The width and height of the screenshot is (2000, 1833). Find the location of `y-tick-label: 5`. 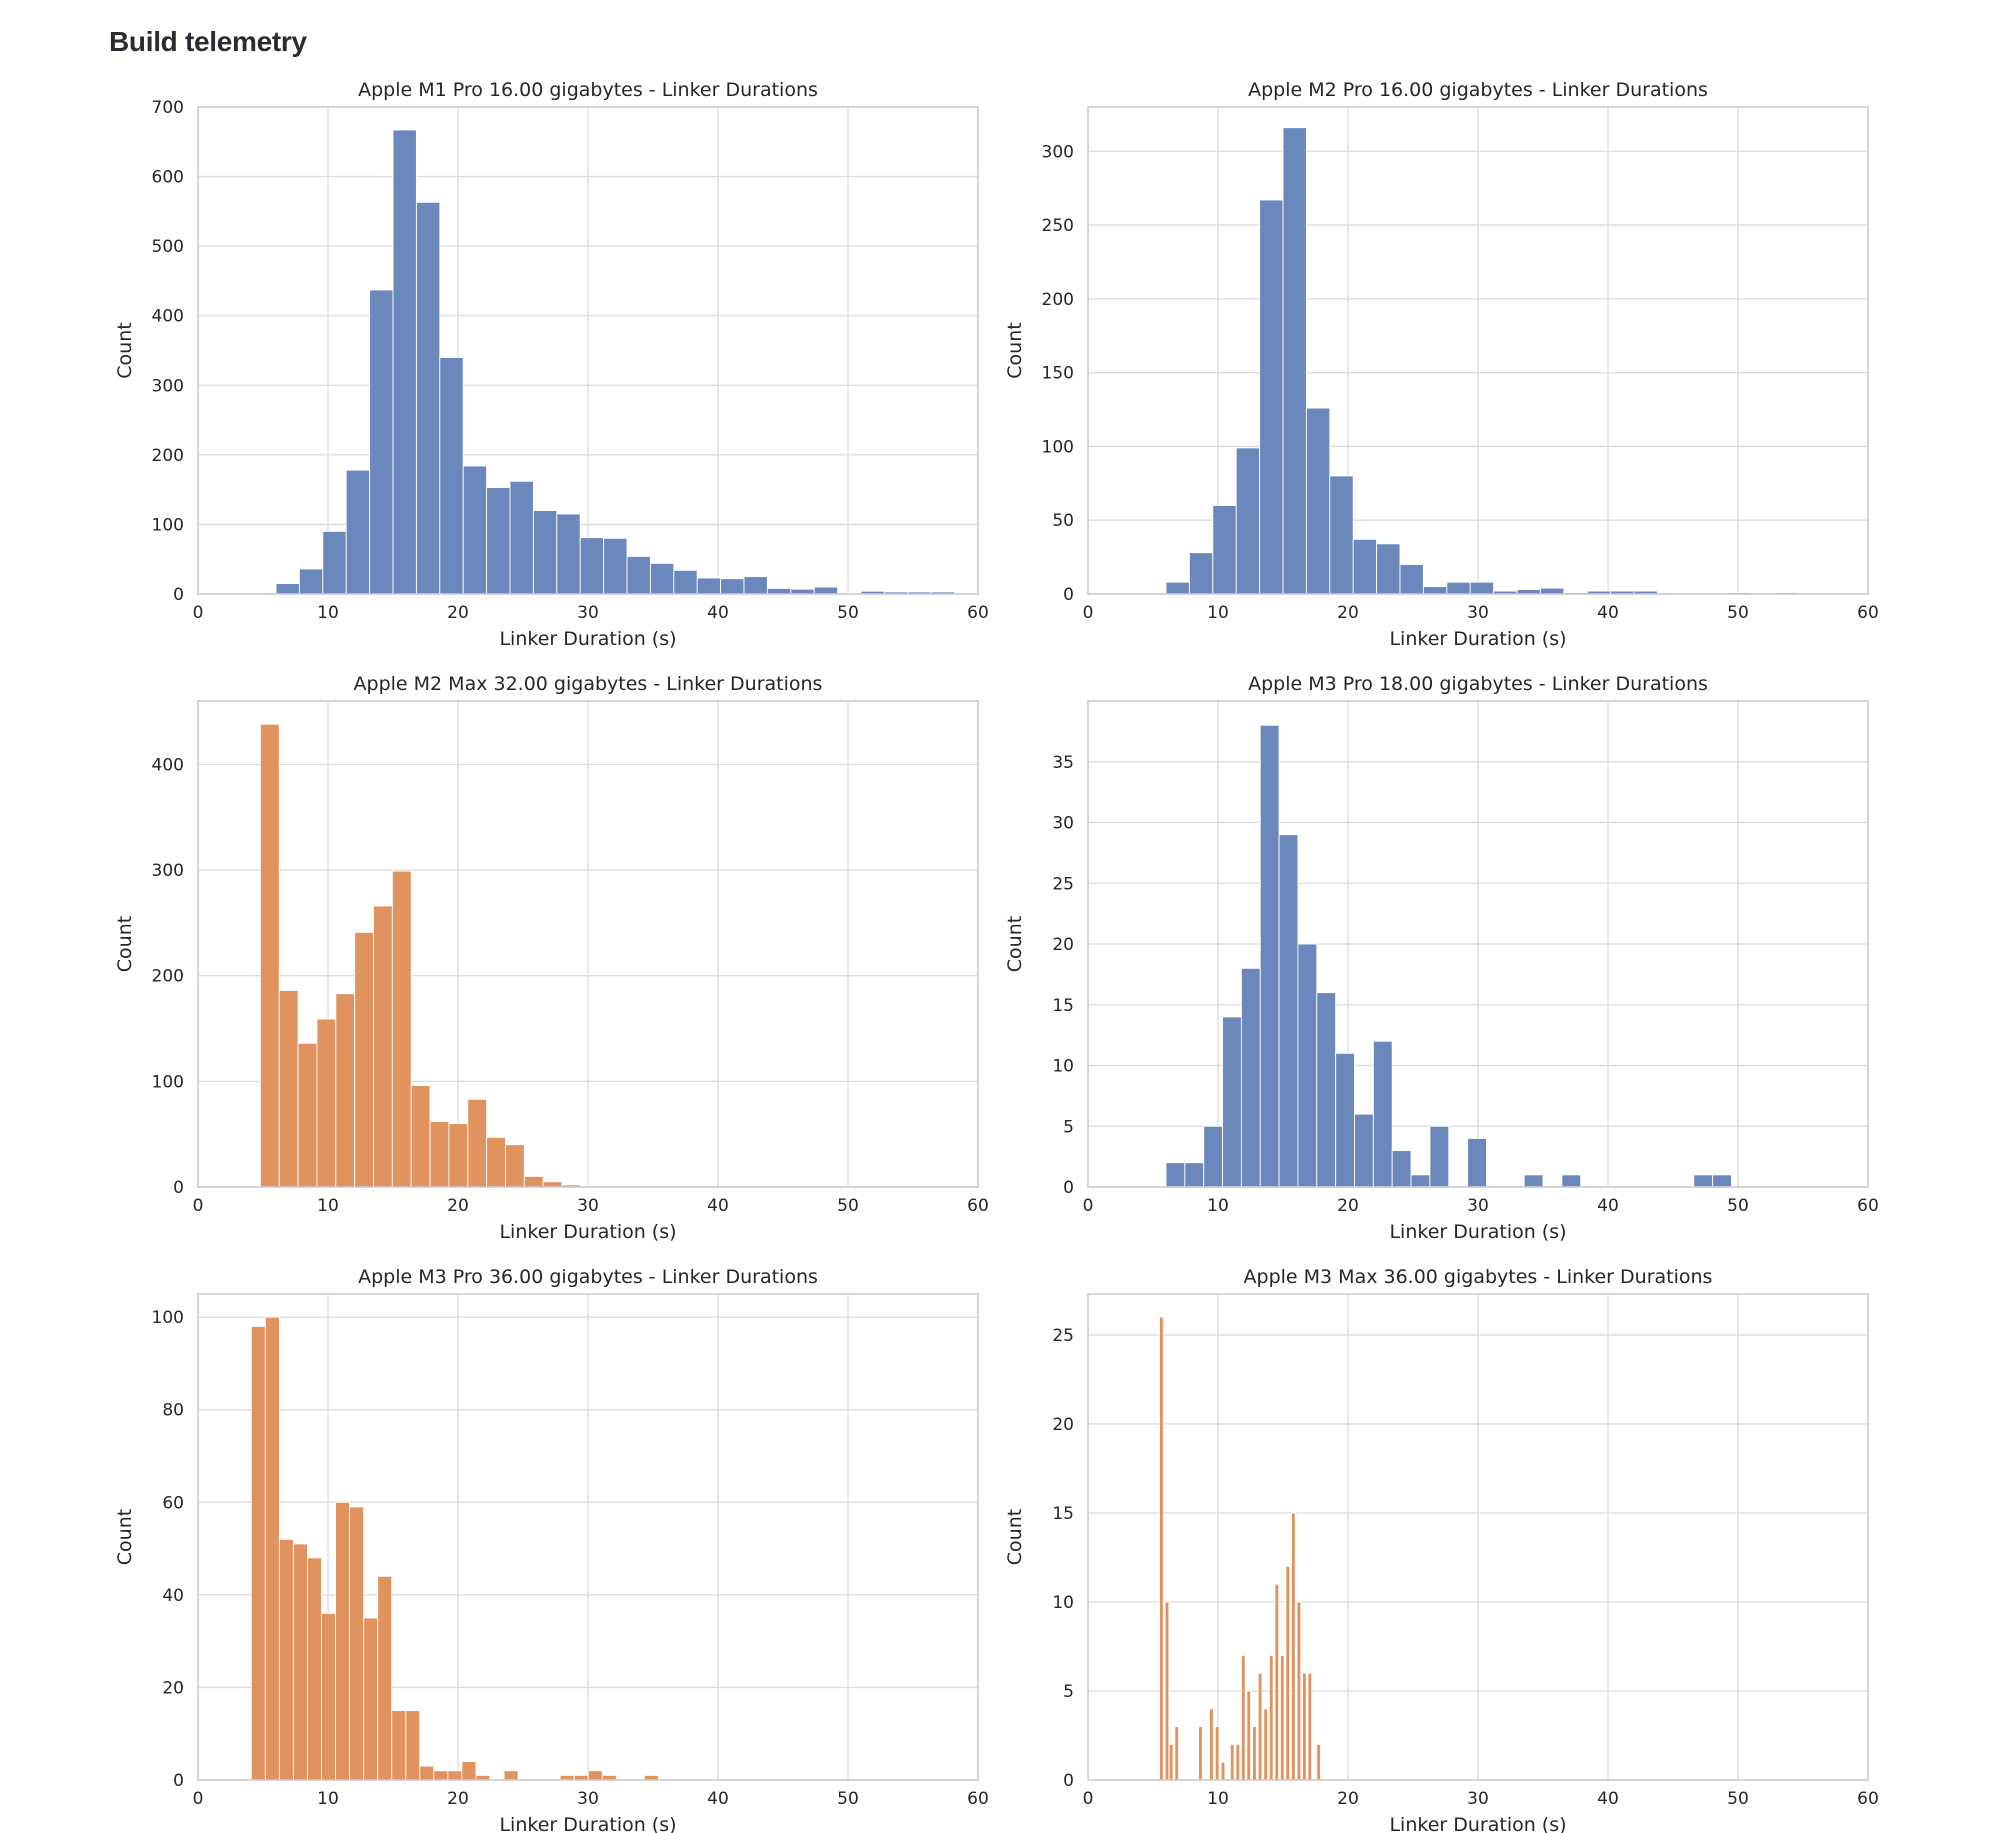

y-tick-label: 5 is located at coordinates (1068, 1127).